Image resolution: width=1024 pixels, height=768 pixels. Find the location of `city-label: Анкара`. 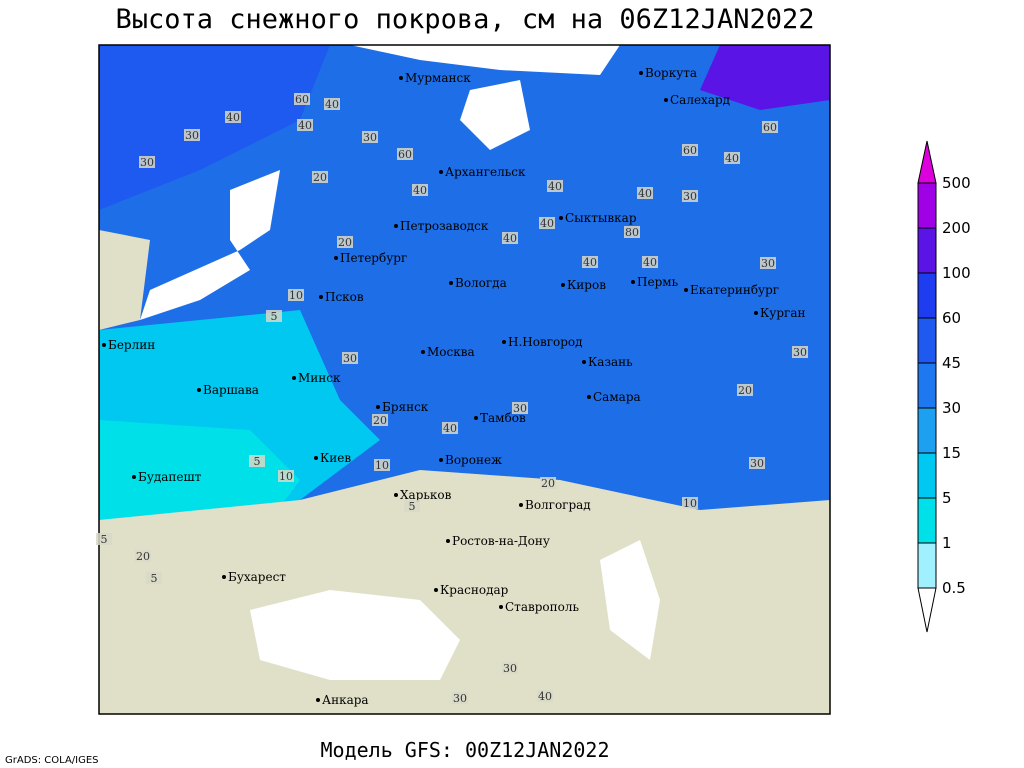

city-label: Анкара is located at coordinates (345, 700).